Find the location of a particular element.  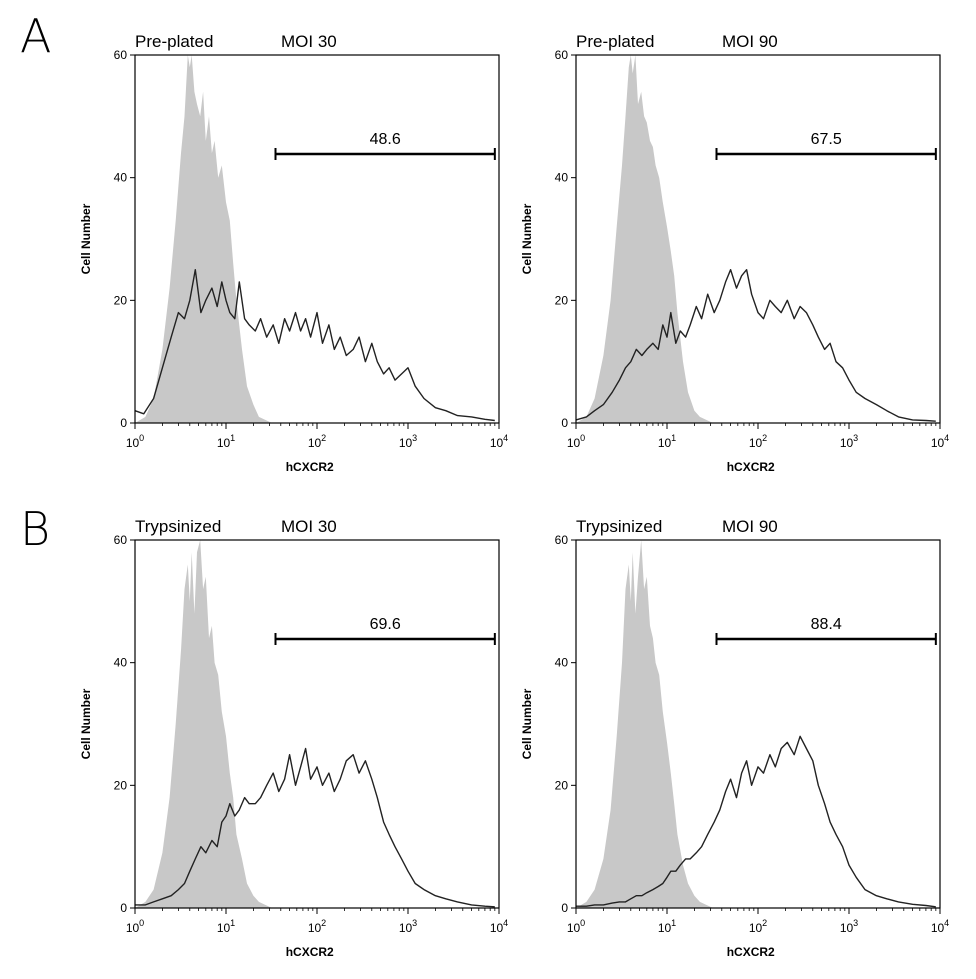

panel-label-a: A is located at coordinates (35, 36).